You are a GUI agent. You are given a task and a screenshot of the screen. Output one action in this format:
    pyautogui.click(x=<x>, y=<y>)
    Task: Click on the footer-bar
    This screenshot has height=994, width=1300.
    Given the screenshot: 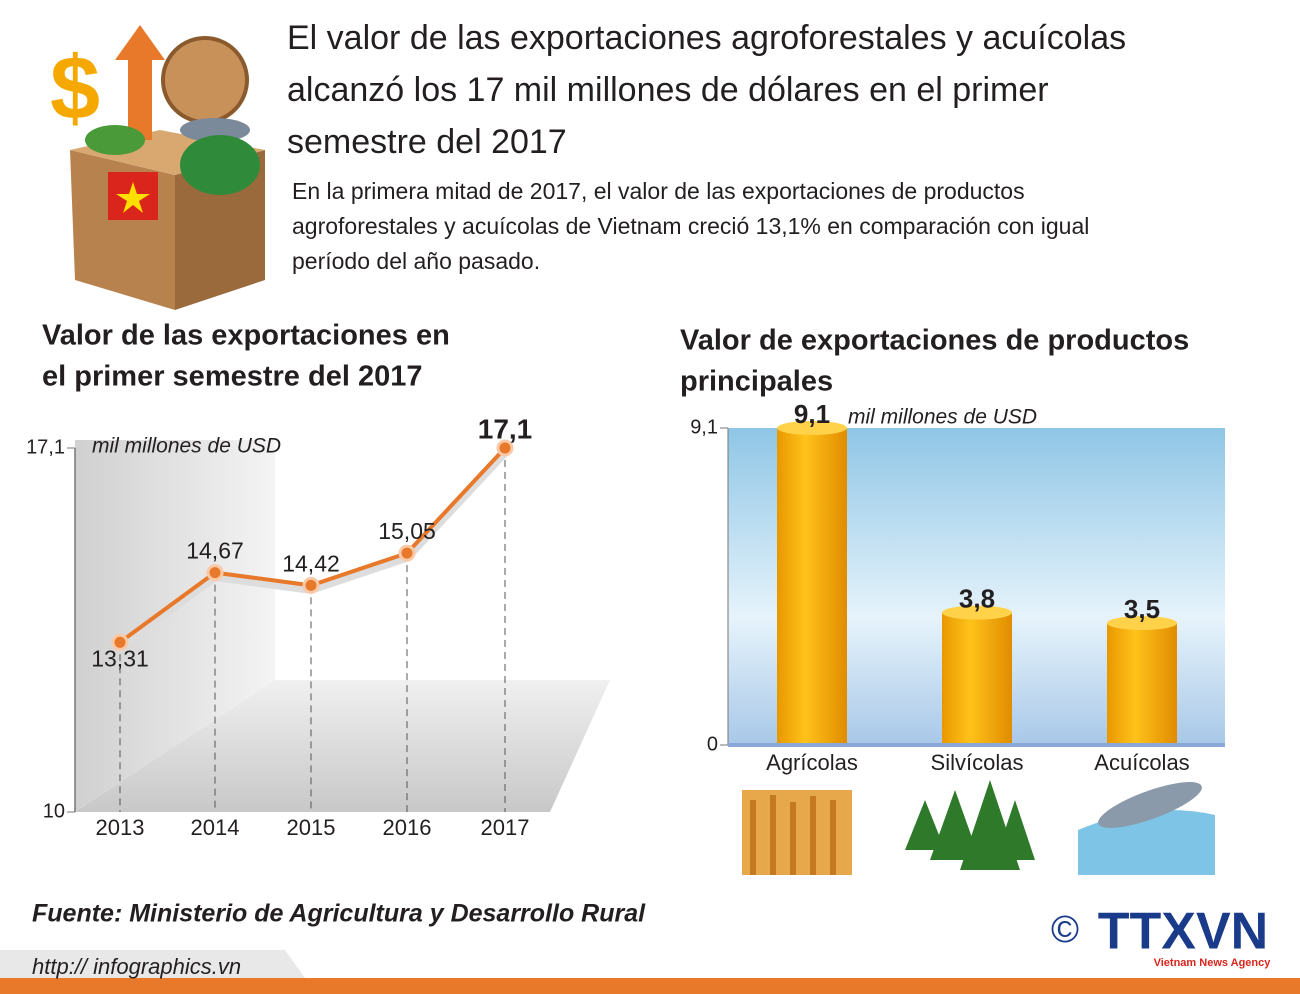 What is the action you would take?
    pyautogui.click(x=650, y=986)
    